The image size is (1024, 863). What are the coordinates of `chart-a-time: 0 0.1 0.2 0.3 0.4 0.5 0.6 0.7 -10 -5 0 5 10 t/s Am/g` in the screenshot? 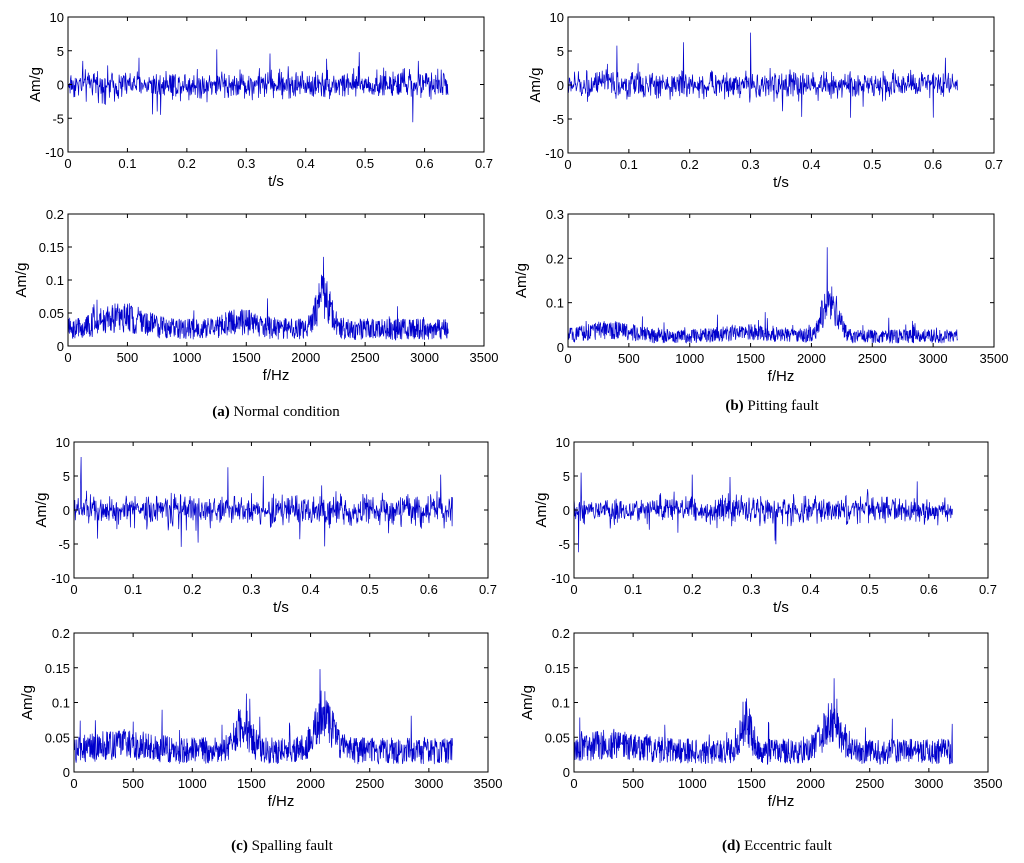 It's located at (260, 100).